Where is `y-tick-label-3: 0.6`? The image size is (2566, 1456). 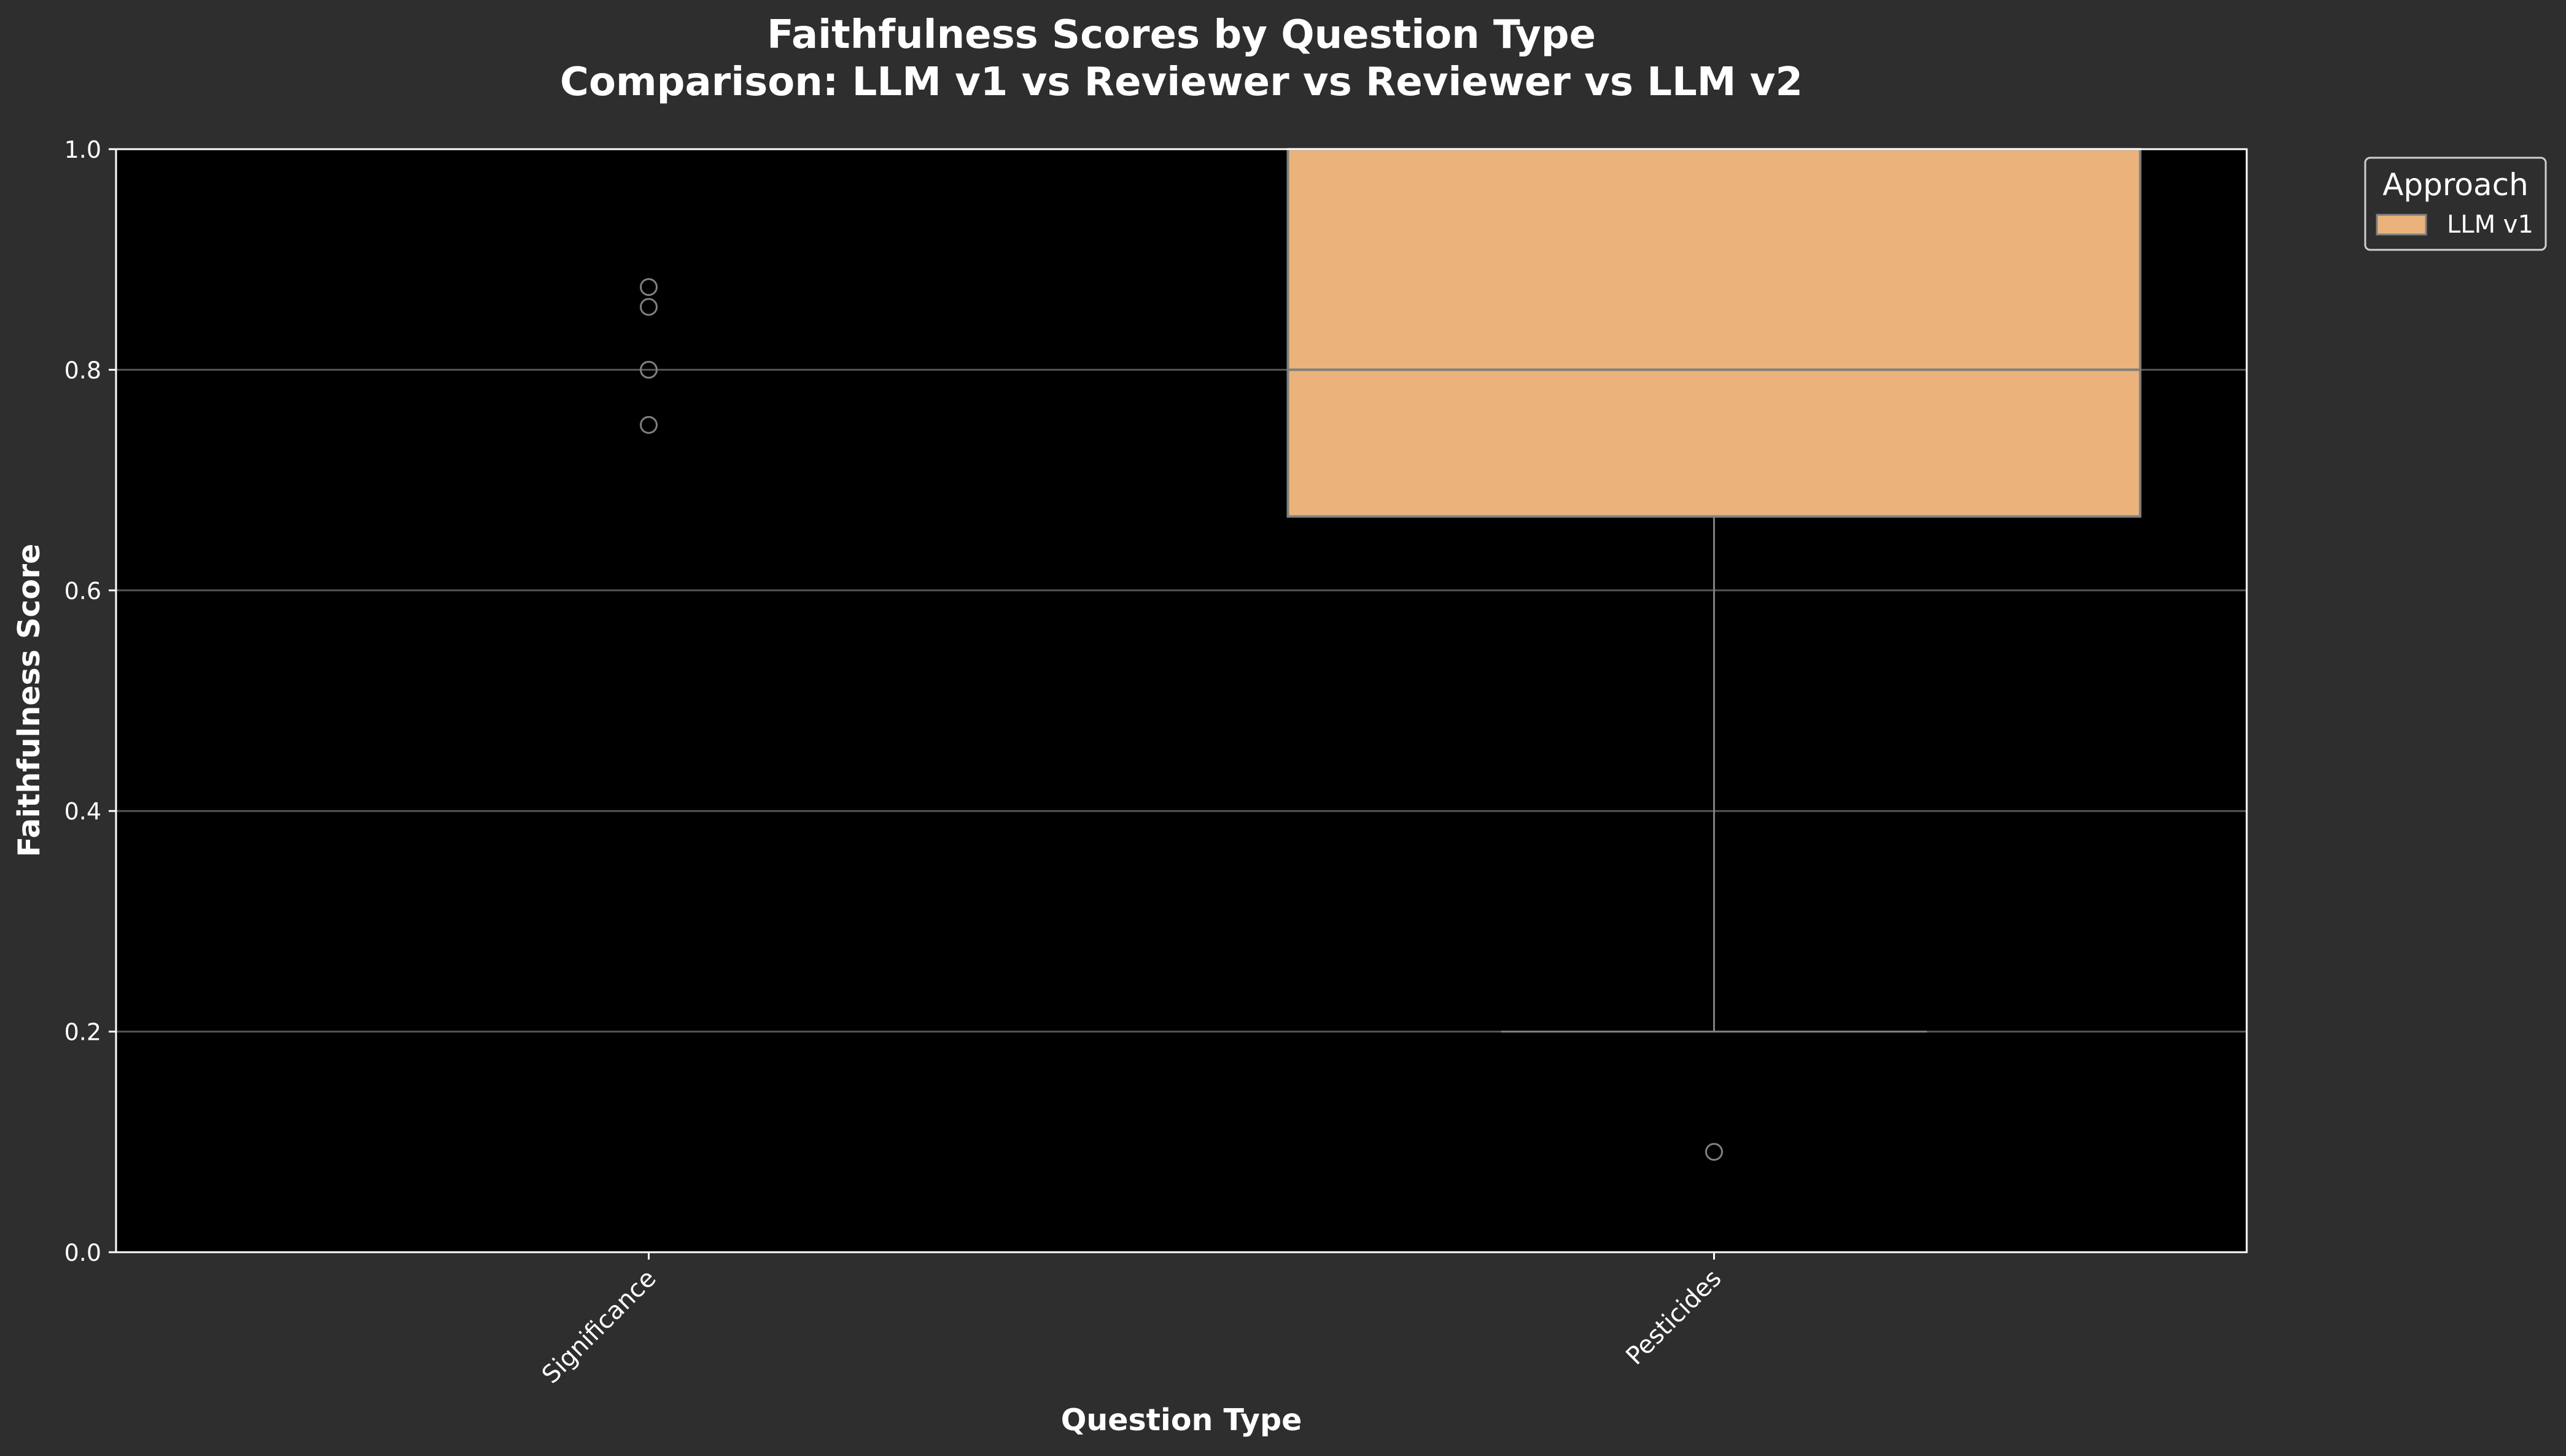
y-tick-label-3: 0.6 is located at coordinates (82, 591).